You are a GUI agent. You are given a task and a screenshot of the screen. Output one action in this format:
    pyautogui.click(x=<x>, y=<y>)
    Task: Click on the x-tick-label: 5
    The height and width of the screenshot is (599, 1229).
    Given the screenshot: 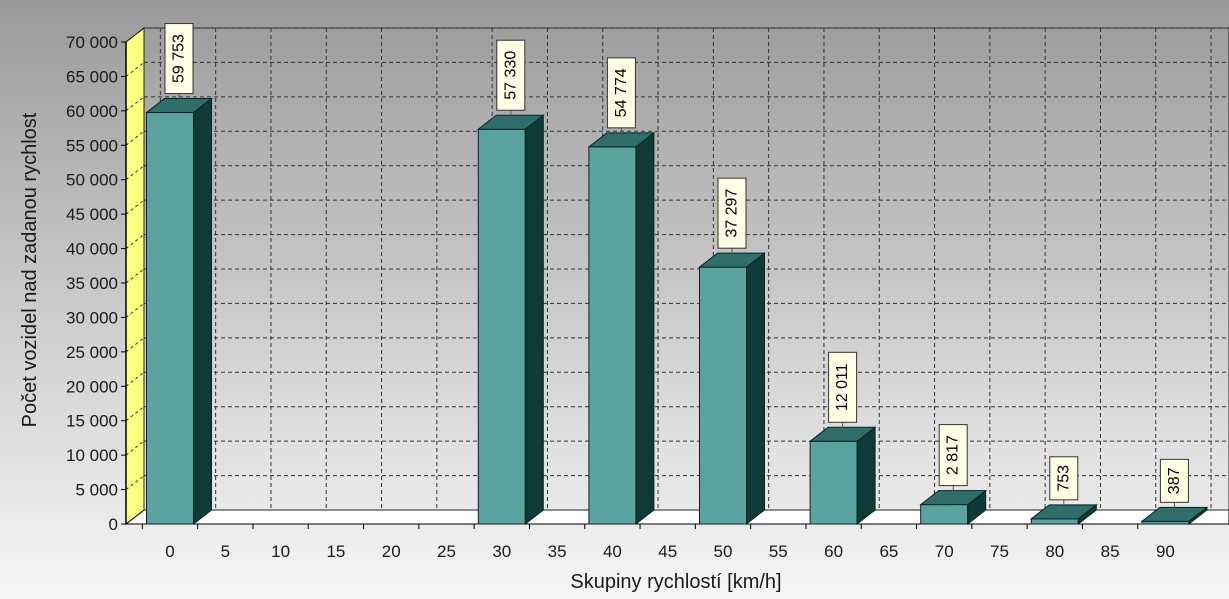 What is the action you would take?
    pyautogui.click(x=225, y=551)
    